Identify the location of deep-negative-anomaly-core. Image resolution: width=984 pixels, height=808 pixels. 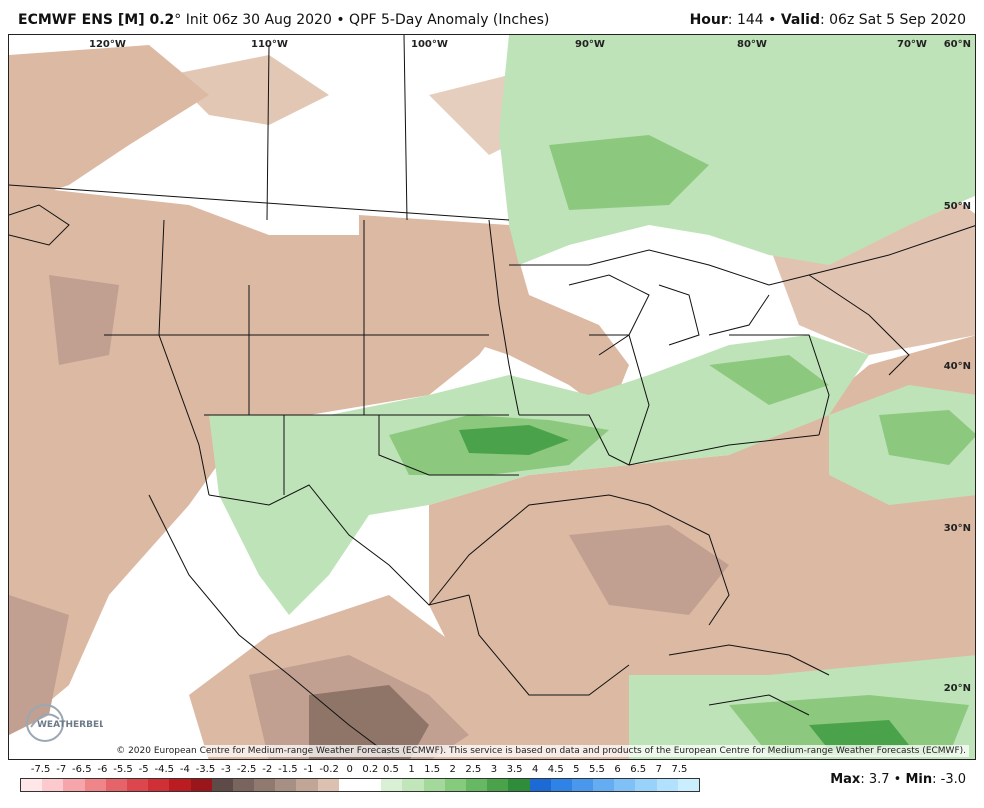
(369, 722).